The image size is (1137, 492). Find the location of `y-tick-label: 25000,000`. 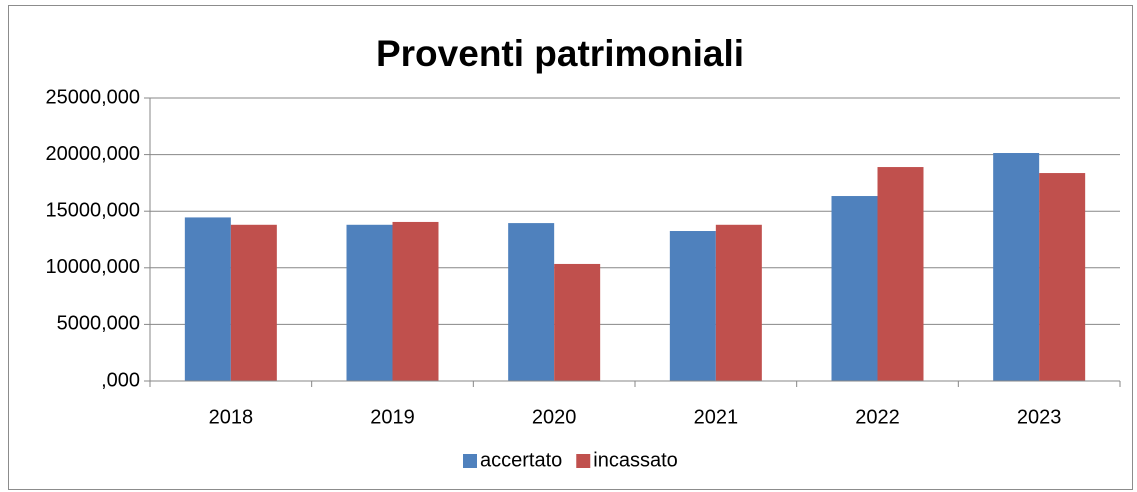

y-tick-label: 25000,000 is located at coordinates (92, 97).